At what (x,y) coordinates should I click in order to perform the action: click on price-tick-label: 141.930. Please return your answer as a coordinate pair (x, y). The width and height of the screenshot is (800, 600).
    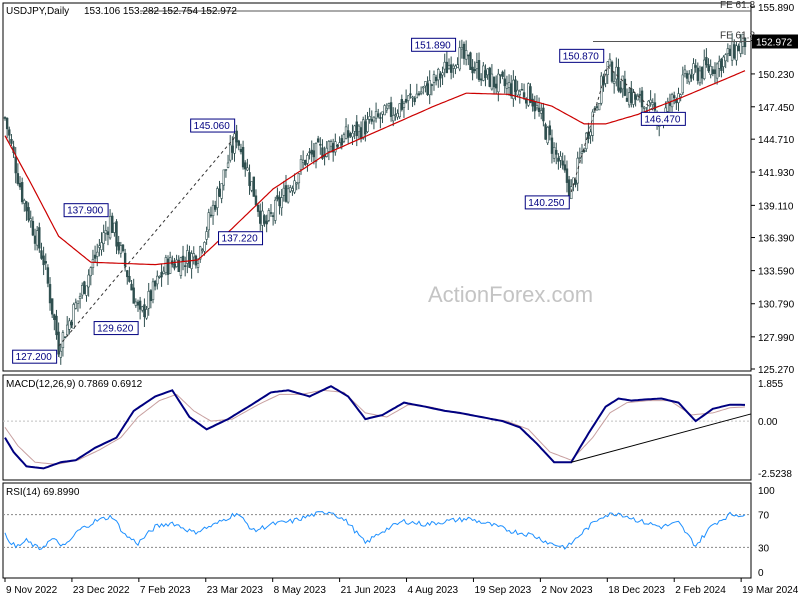
    Looking at the image, I should click on (776, 173).